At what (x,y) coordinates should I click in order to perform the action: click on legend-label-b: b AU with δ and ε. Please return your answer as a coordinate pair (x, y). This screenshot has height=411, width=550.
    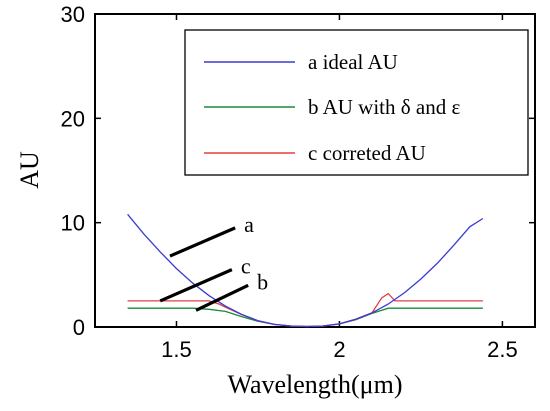
    Looking at the image, I should click on (384, 107).